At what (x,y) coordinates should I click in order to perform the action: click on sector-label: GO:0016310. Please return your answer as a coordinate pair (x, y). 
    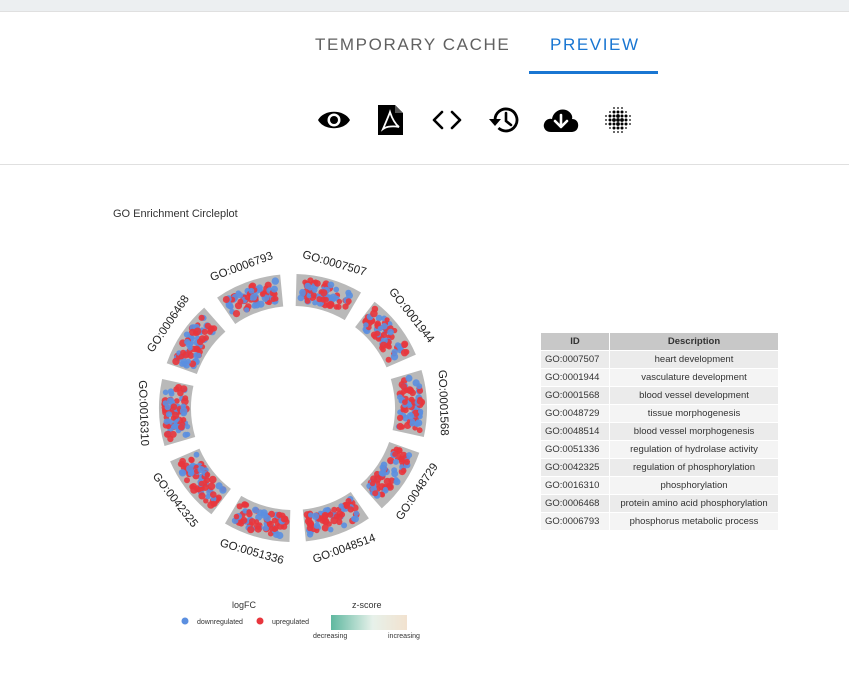
    Looking at the image, I should click on (143, 413).